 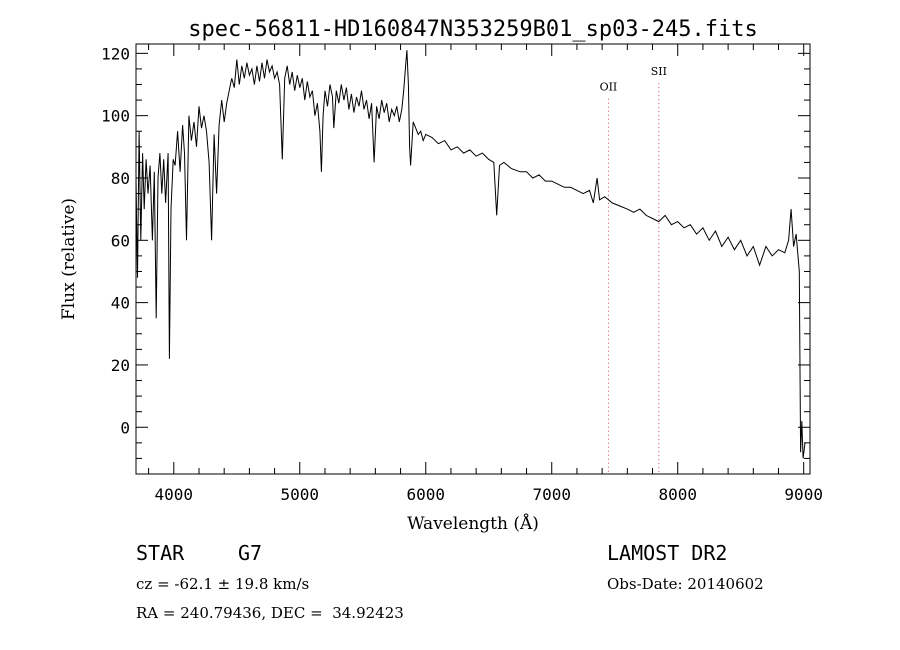 I want to click on observation-date: Obs-Date: 20140602, so click(x=685, y=584).